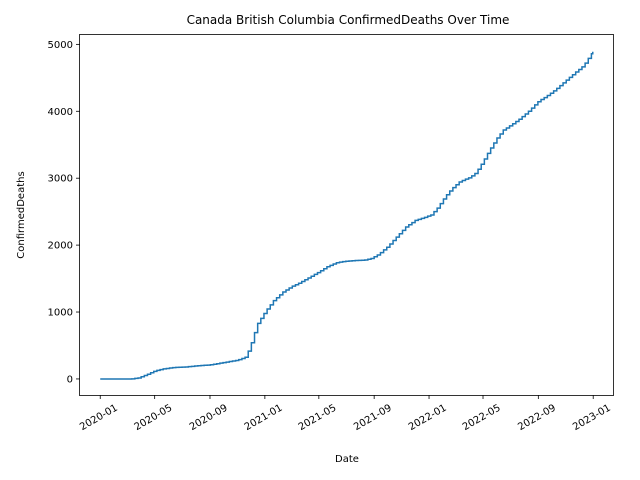  I want to click on x-axis-title: Date, so click(347, 459).